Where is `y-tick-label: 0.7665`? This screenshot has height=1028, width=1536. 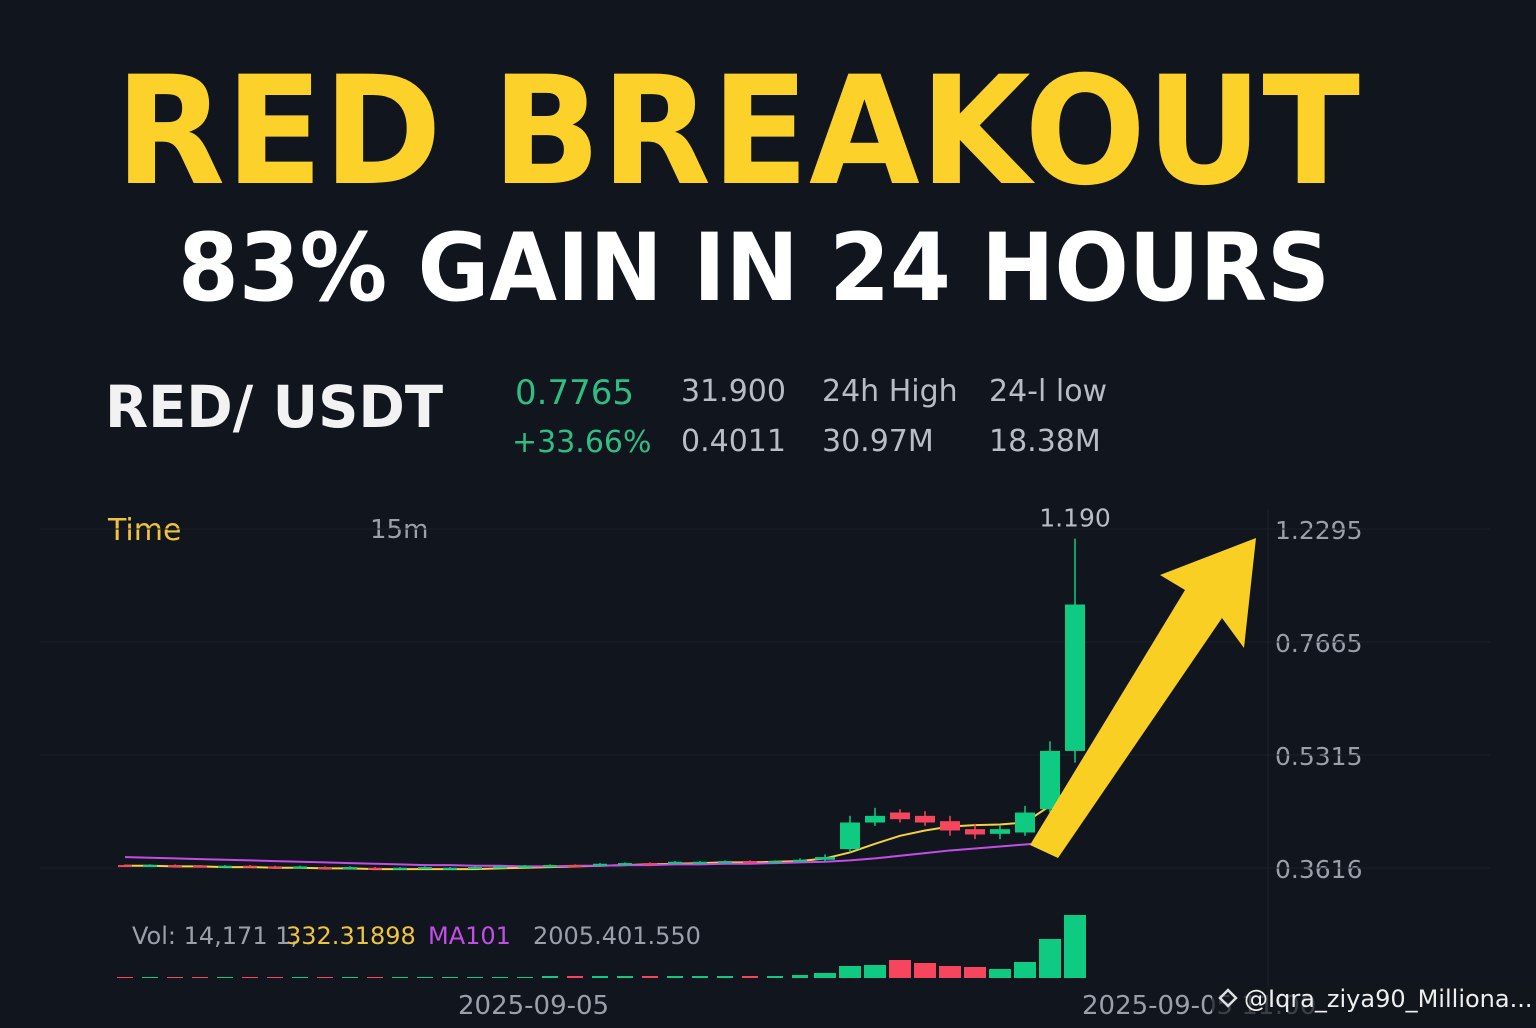
y-tick-label: 0.7665 is located at coordinates (1318, 643).